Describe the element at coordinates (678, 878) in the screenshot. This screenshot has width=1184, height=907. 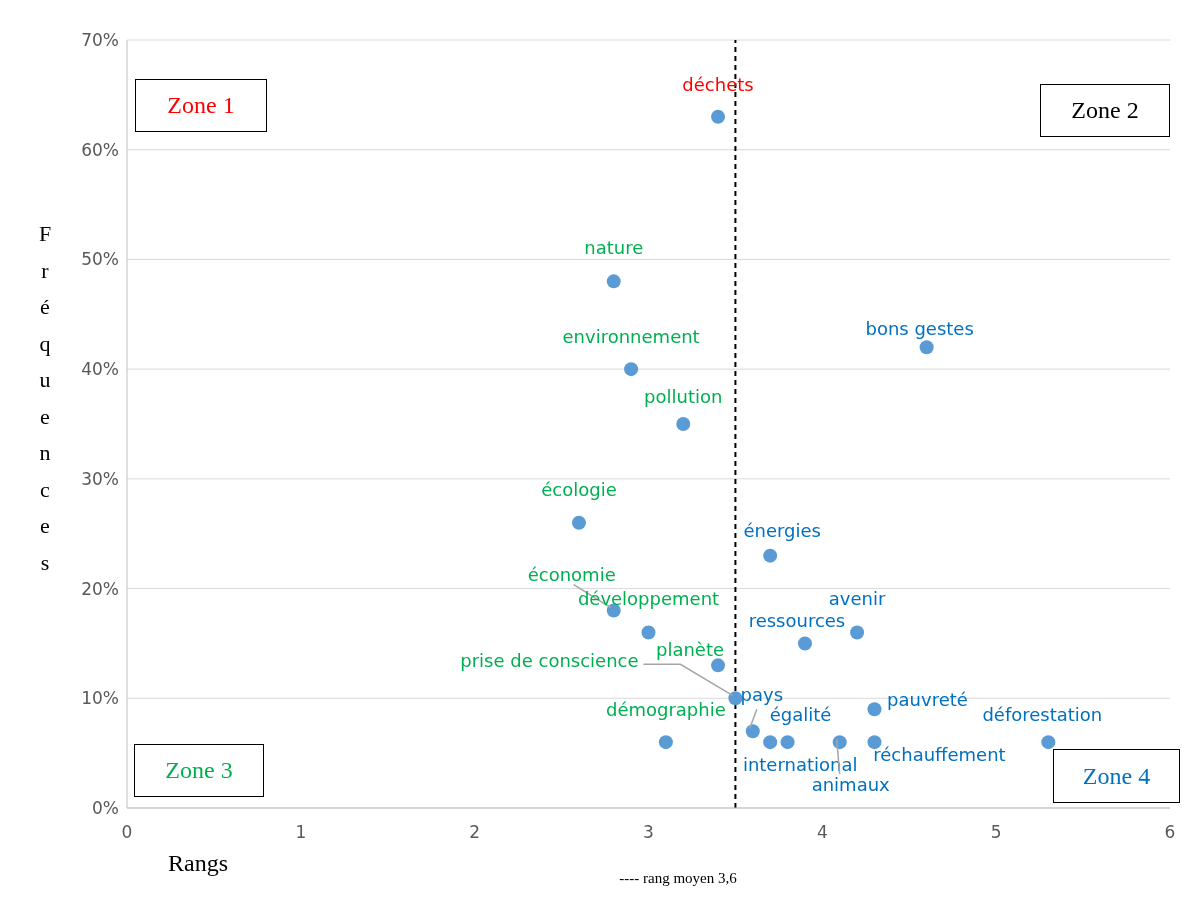
I see `ref-line-label: ---- rang moyen 3,6` at that location.